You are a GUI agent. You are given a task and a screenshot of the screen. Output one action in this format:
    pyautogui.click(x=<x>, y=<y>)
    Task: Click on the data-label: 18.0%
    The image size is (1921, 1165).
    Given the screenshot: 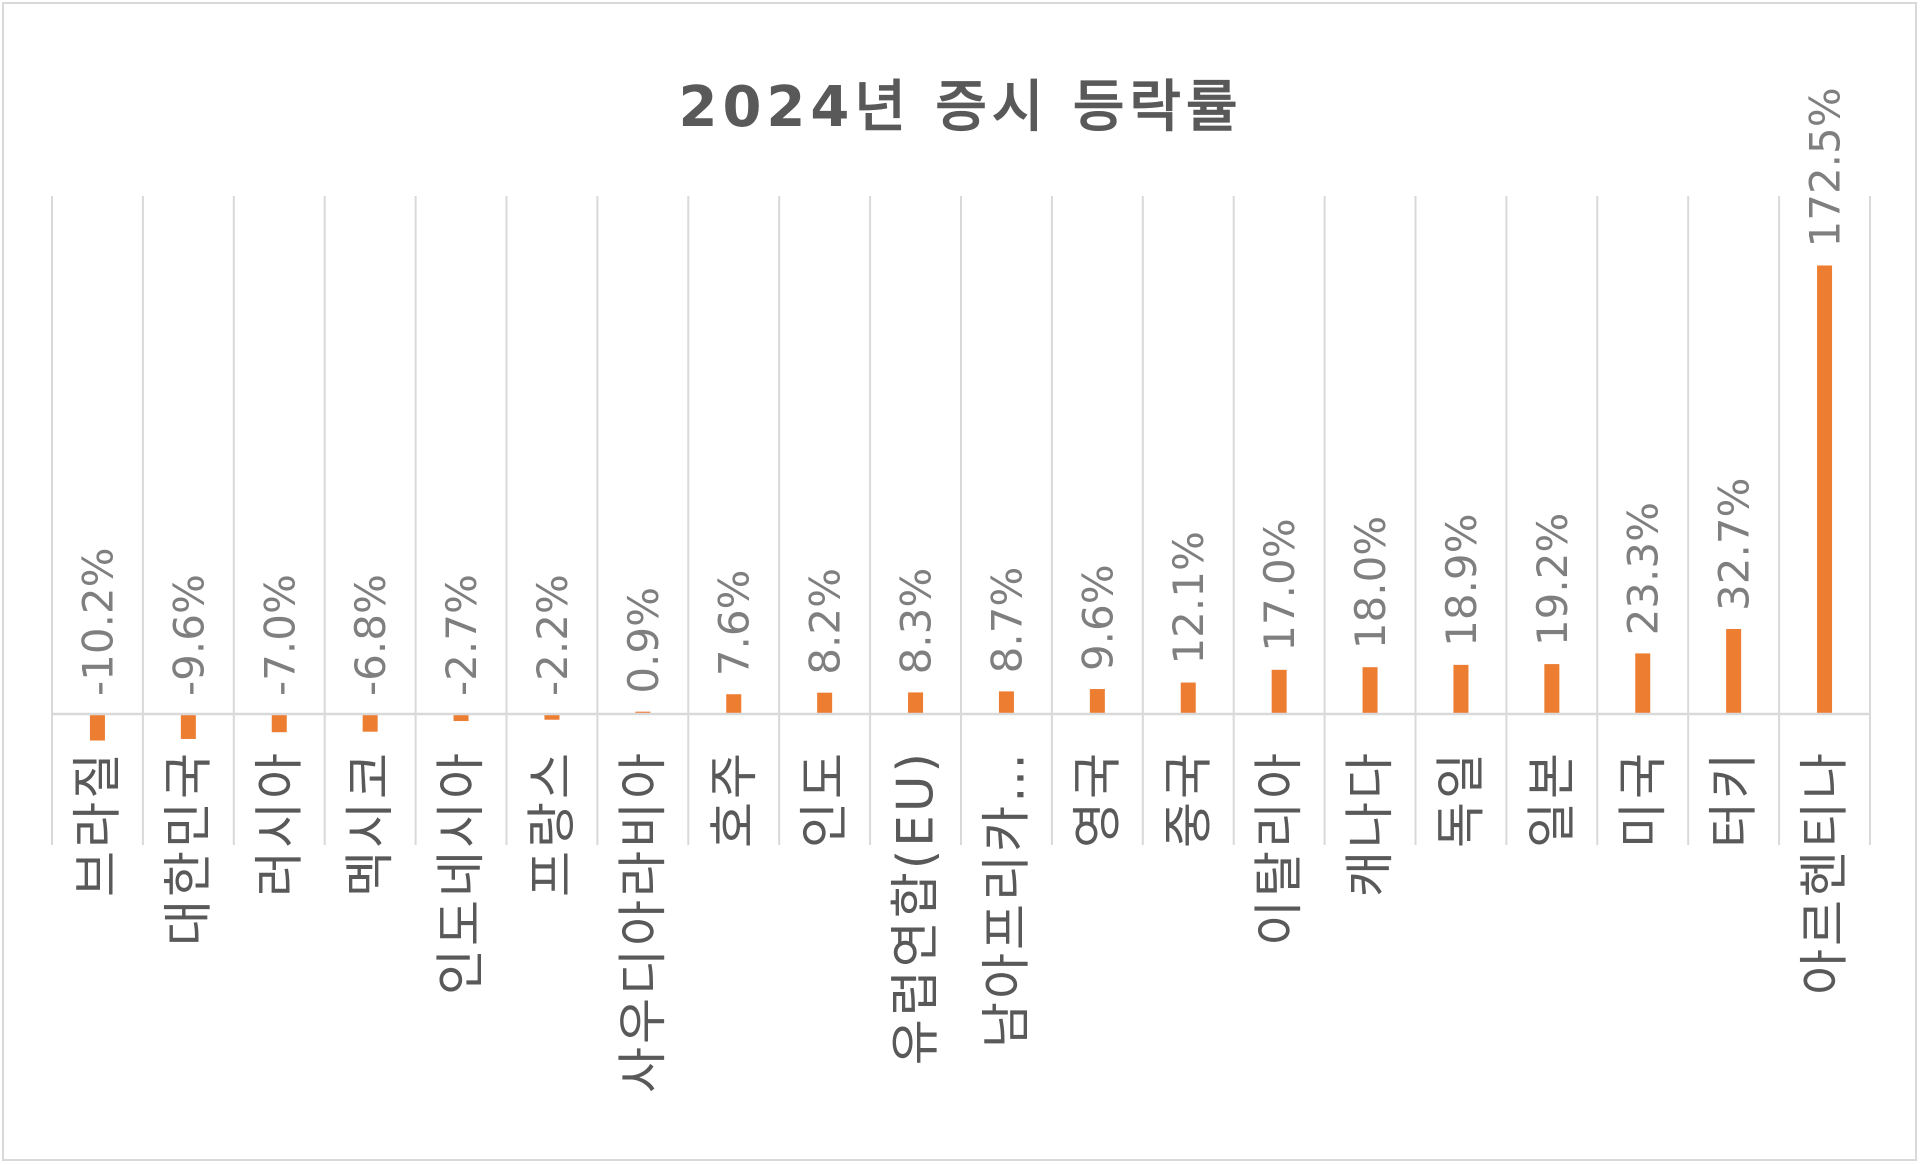 What is the action you would take?
    pyautogui.click(x=1370, y=582)
    